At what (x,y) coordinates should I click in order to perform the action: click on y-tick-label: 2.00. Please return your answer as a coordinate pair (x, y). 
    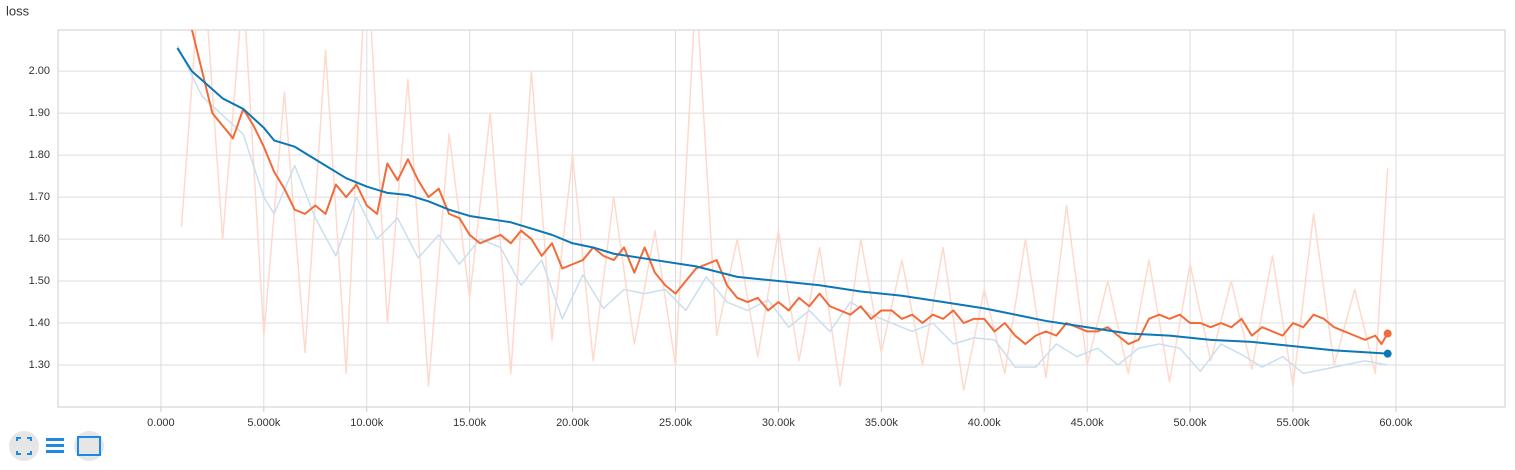
    Looking at the image, I should click on (39, 71).